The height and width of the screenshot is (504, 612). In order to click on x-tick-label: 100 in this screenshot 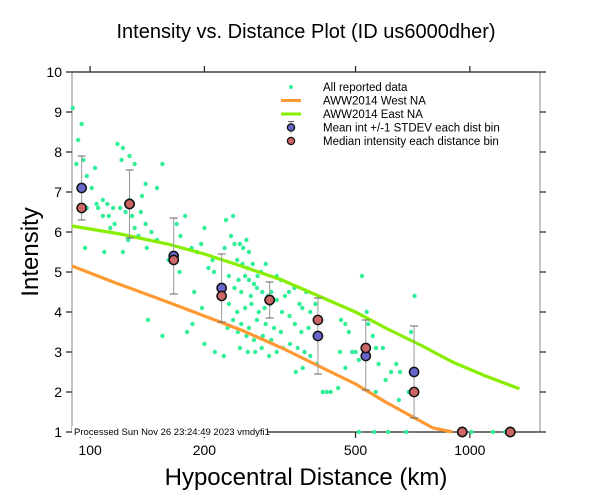, I will do `click(90, 450)`.